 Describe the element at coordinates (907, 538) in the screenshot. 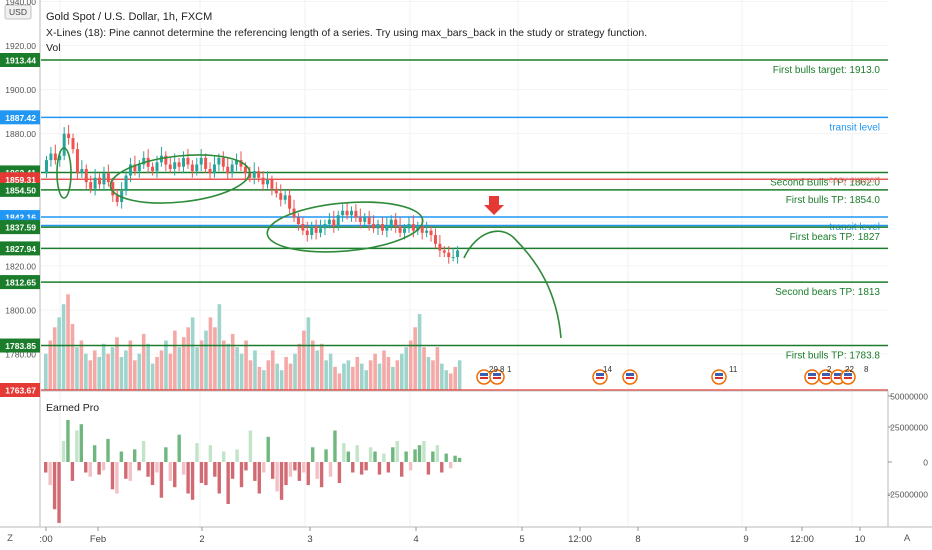

I see `auto-scale-button: A` at that location.